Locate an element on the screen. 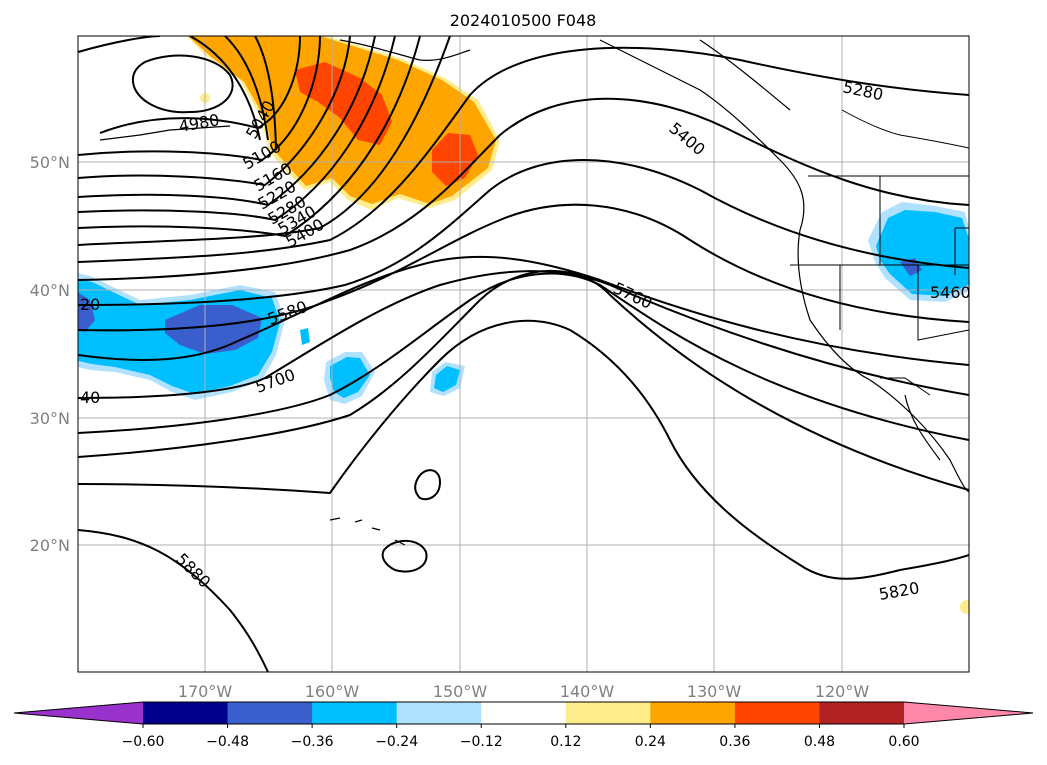  colorbar-tick-label: 0.48 is located at coordinates (819, 742).